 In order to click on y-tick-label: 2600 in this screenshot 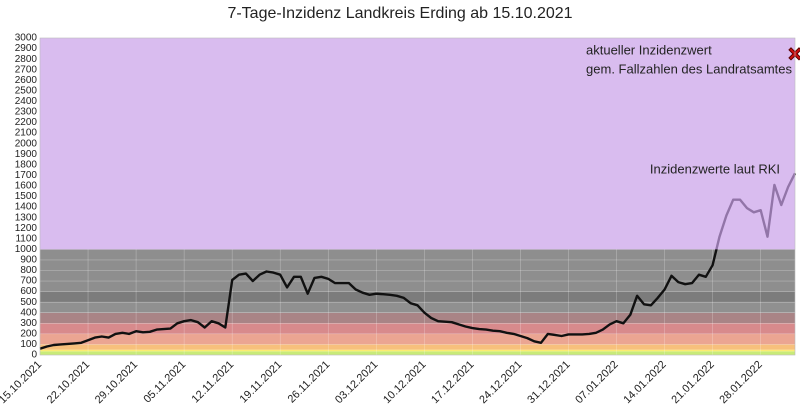, I will do `click(26, 80)`.